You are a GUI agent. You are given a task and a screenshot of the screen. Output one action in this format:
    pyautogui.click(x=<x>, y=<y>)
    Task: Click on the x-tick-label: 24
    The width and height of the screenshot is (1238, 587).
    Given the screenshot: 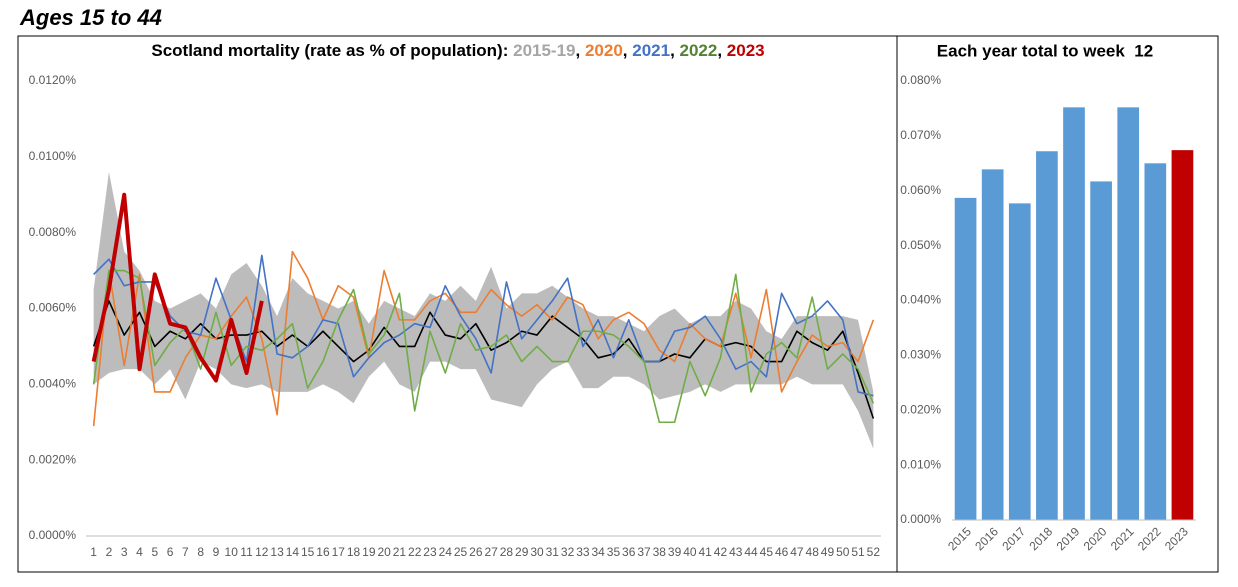 What is the action you would take?
    pyautogui.click(x=446, y=552)
    